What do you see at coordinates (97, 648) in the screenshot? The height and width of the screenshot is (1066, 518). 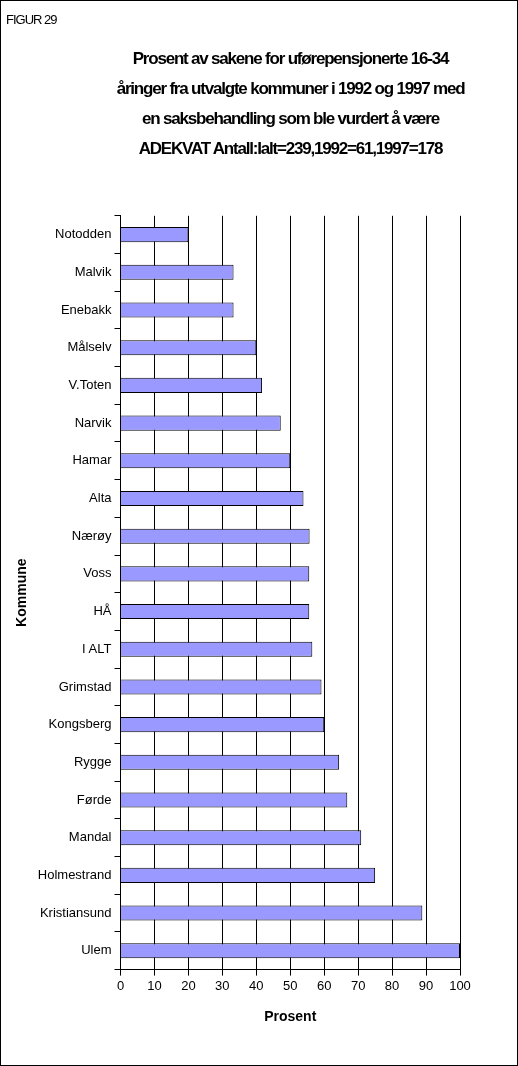 I see `y-tick-label: I ALT` at bounding box center [97, 648].